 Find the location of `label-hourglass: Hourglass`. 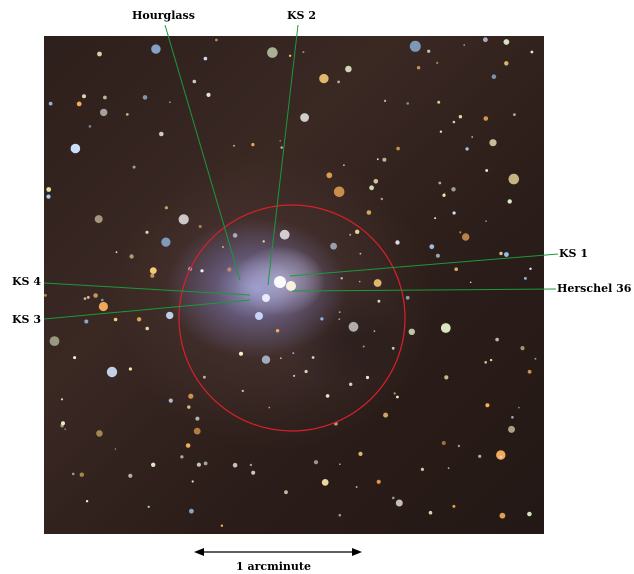

label-hourglass: Hourglass is located at coordinates (163, 15).